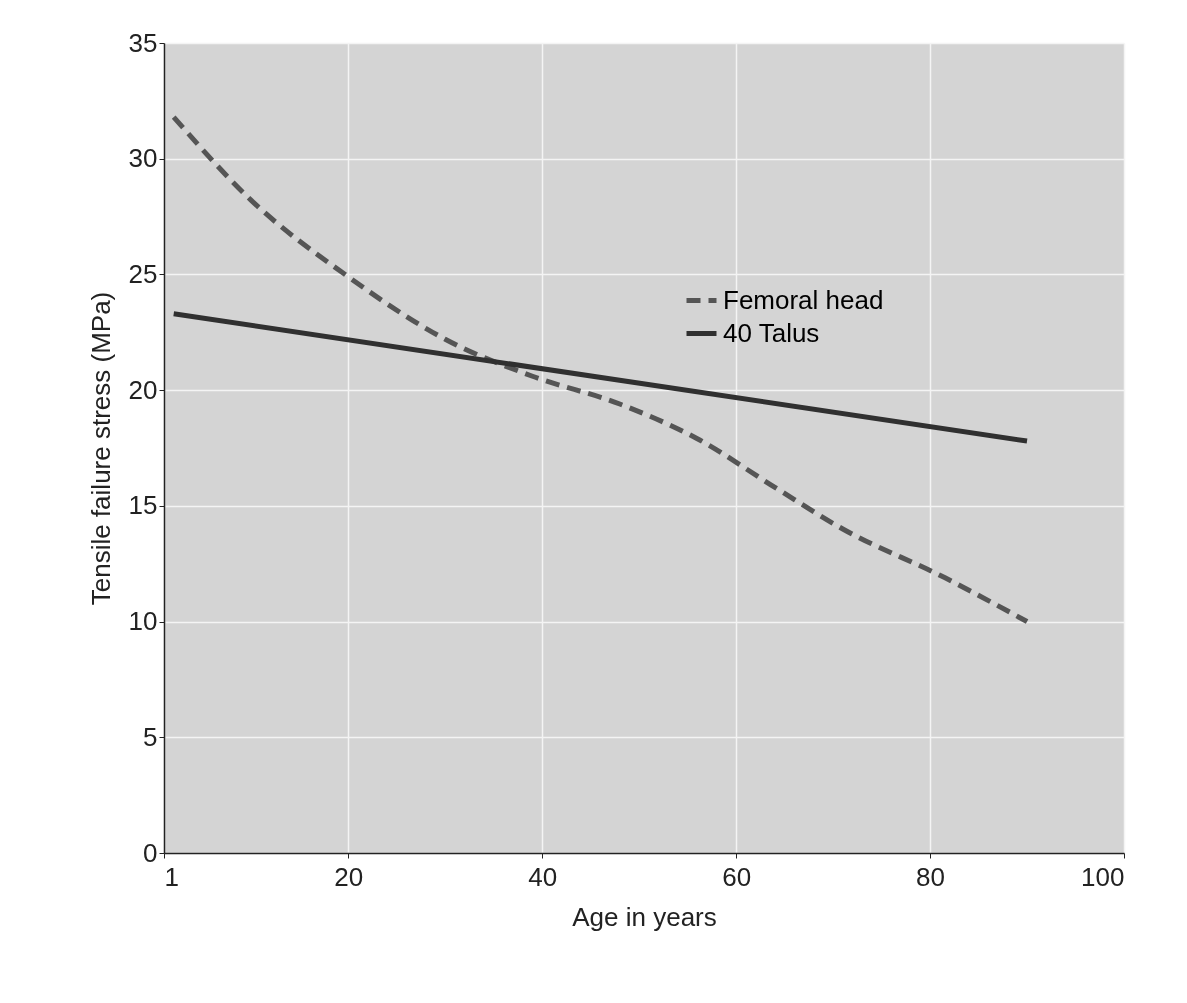  I want to click on x-tick-label: 100, so click(1103, 876).